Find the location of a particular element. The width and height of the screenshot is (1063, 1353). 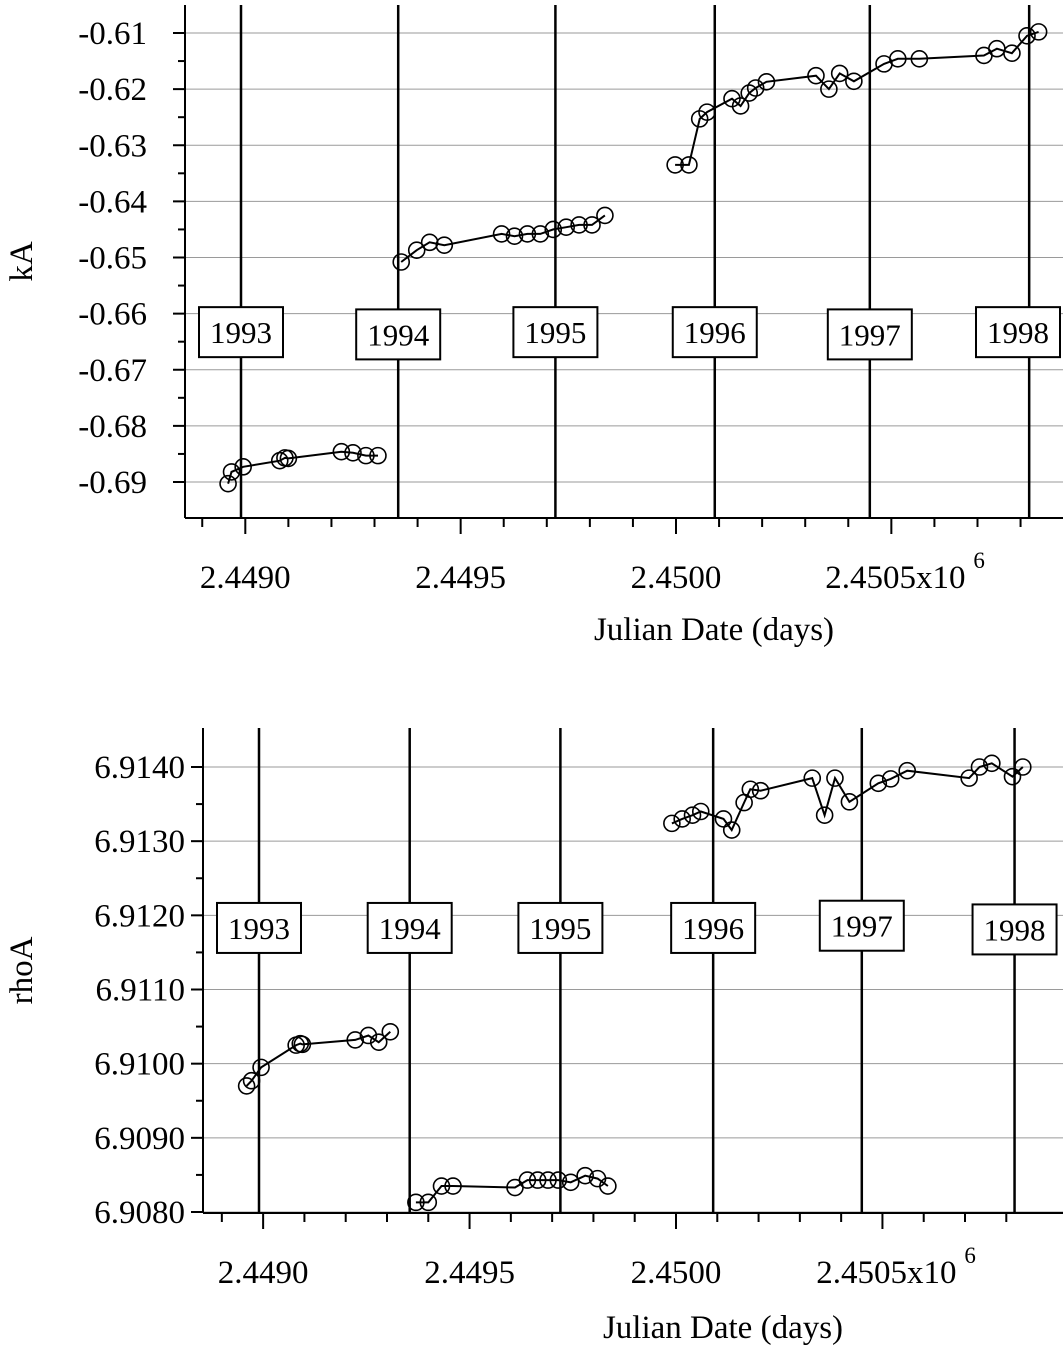

x-axis-title: Julian Date (days) is located at coordinates (723, 1328).